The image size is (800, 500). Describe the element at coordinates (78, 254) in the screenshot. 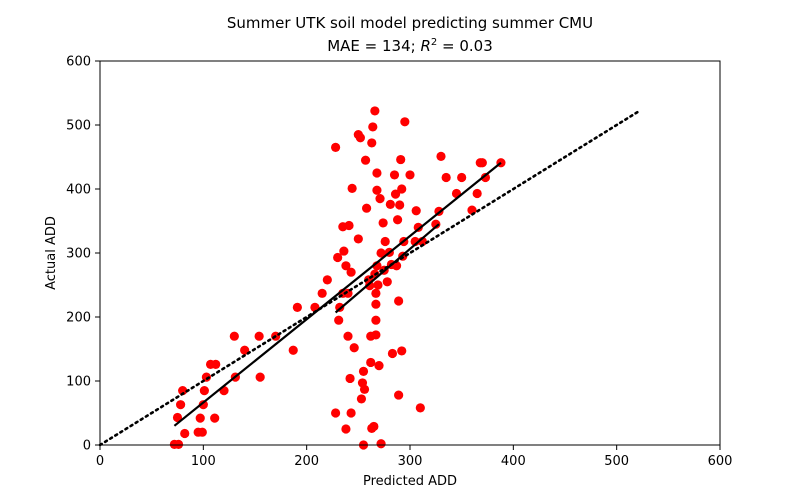

I see `y-tick-label: 300` at that location.